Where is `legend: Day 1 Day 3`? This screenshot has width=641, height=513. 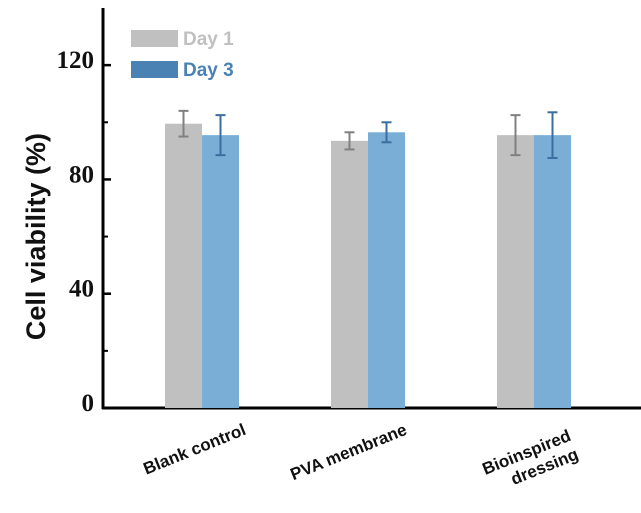
legend: Day 1 Day 3 is located at coordinates (182, 55).